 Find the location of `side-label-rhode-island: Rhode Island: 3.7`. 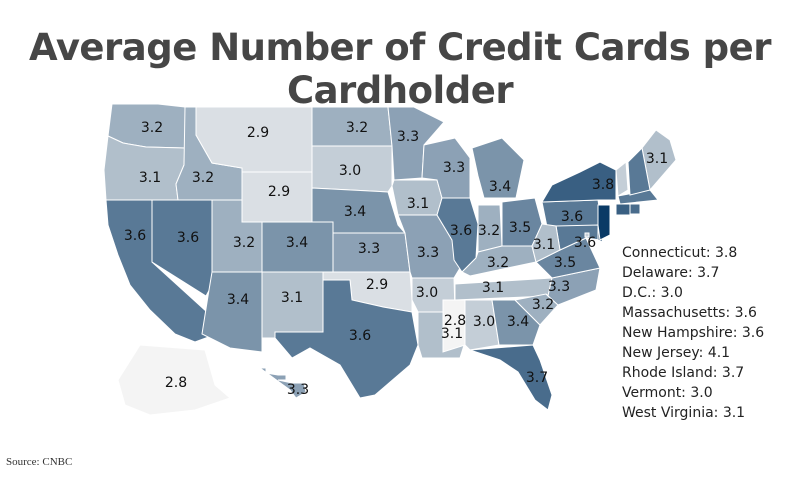

side-label-rhode-island: Rhode Island: 3.7 is located at coordinates (683, 373).